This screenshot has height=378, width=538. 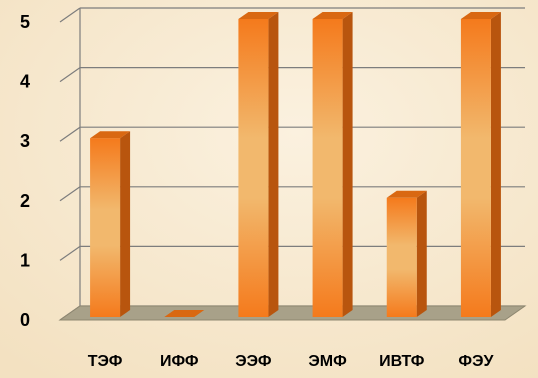 What do you see at coordinates (25, 171) in the screenshot?
I see `y-tick-labels: 0 1 2 3 4 5` at bounding box center [25, 171].